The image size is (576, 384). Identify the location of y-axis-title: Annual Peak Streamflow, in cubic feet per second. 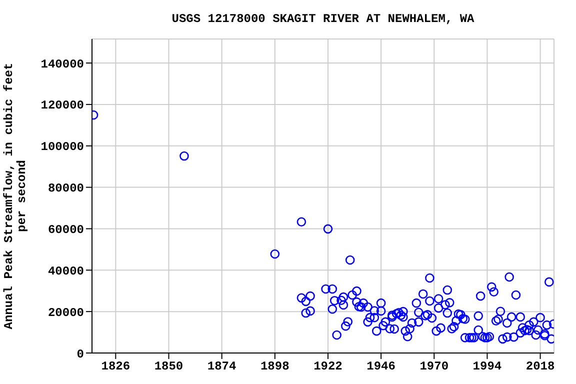
(15, 196).